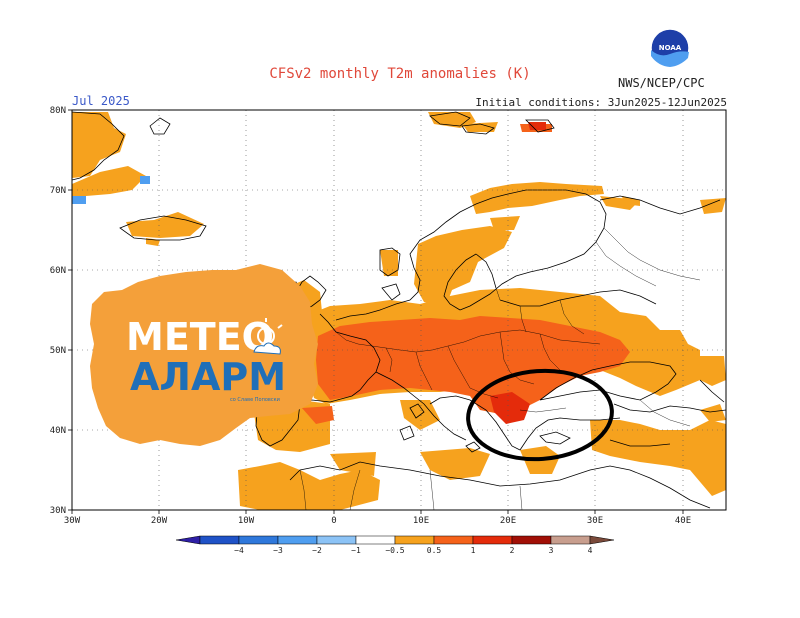 Image resolution: width=800 pixels, height=618 pixels. Describe the element at coordinates (595, 521) in the screenshot. I see `lon-label: 30E` at that location.